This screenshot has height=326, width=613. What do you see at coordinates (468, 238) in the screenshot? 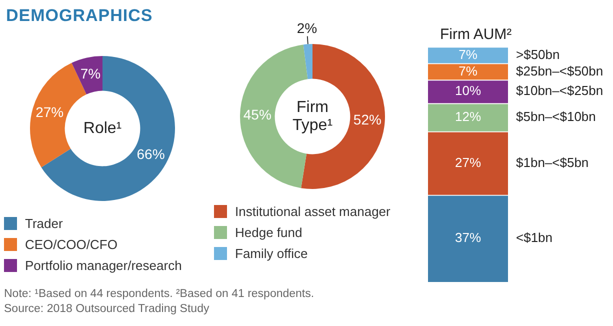
I see `data-label: 37%` at bounding box center [468, 238].